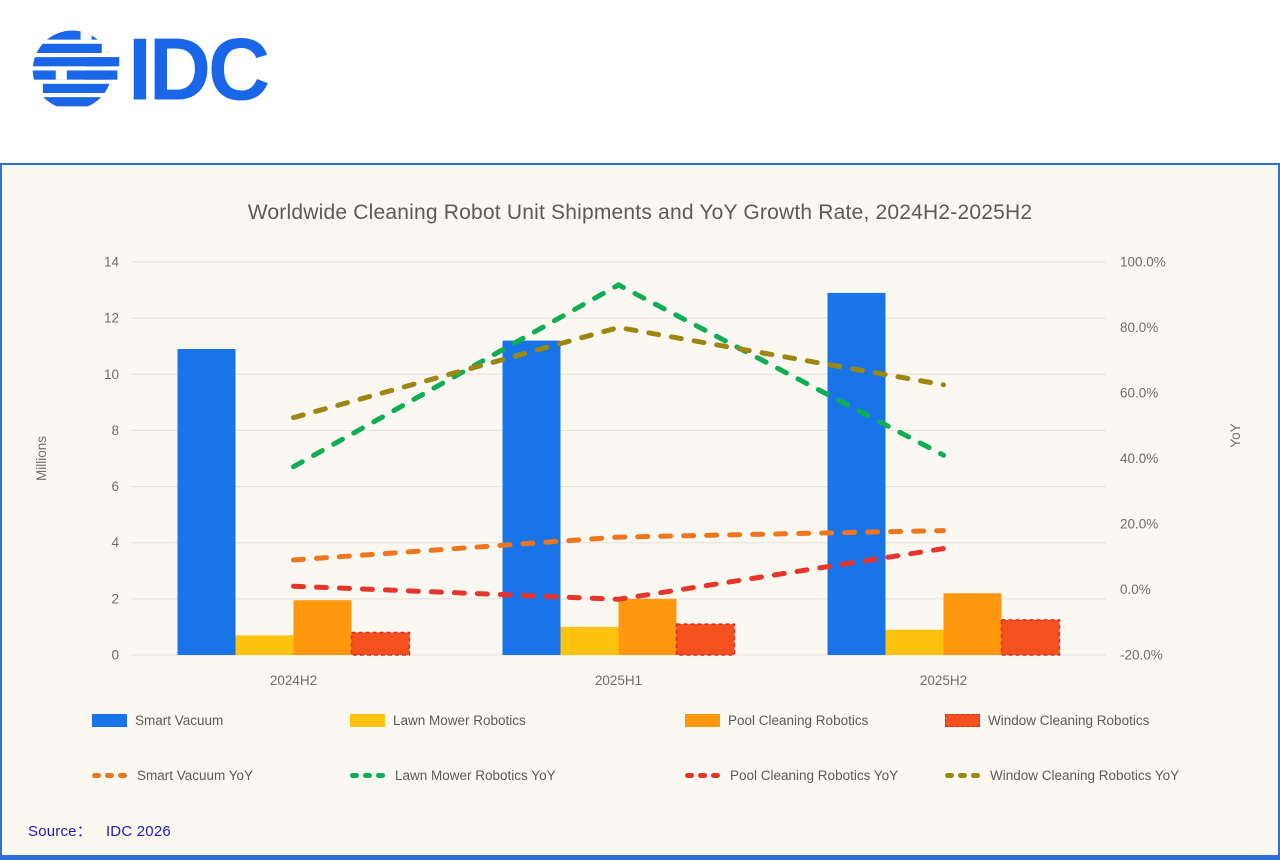  I want to click on window-cleaning-yoy-swatch, so click(963, 775).